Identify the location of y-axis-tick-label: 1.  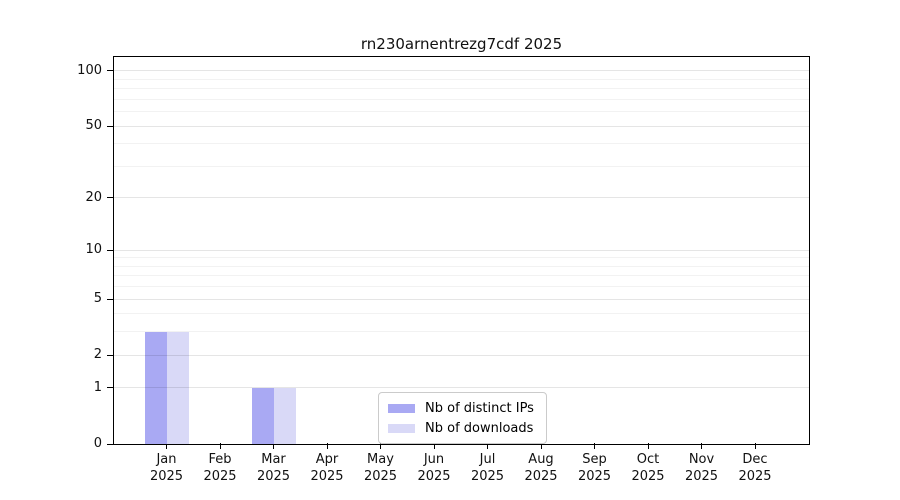
(97, 387).